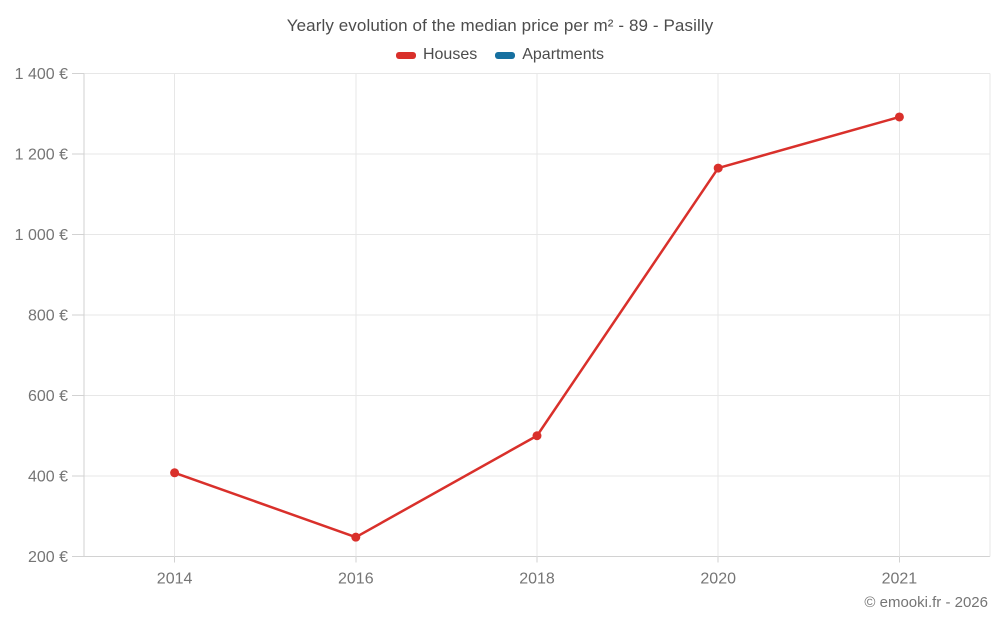 The height and width of the screenshot is (625, 1000). What do you see at coordinates (41, 235) in the screenshot?
I see `y-tick-label: 1 000 €` at bounding box center [41, 235].